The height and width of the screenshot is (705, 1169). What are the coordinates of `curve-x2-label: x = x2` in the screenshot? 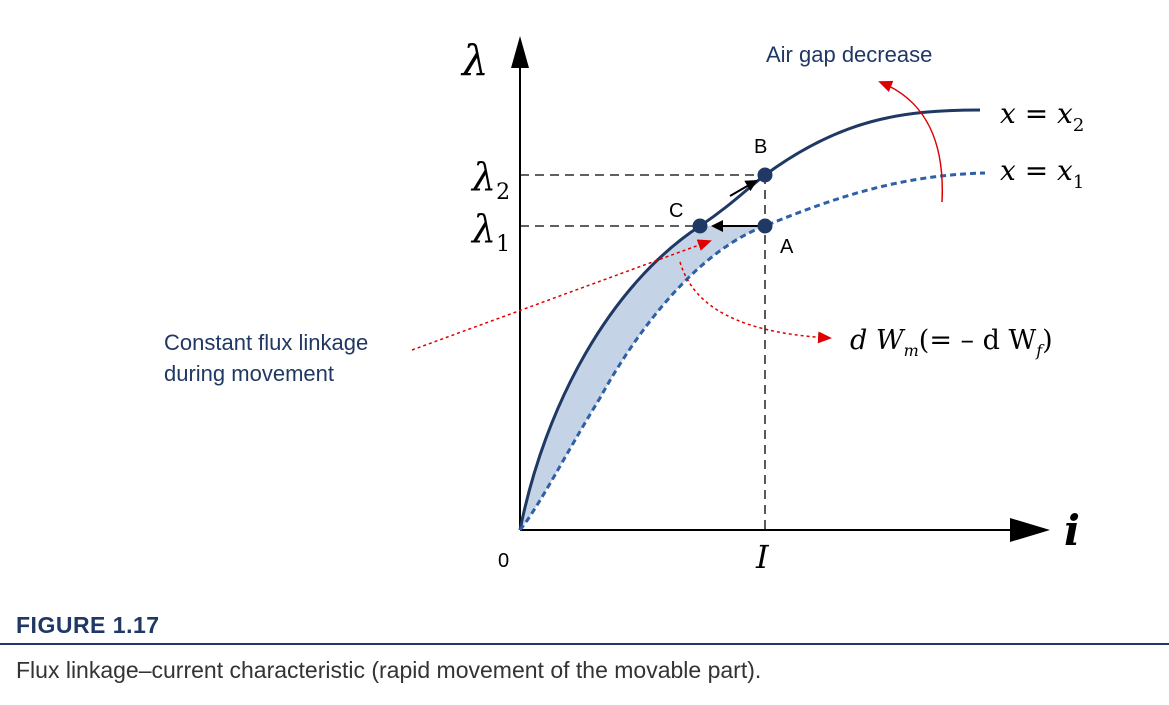 It's located at (1042, 116).